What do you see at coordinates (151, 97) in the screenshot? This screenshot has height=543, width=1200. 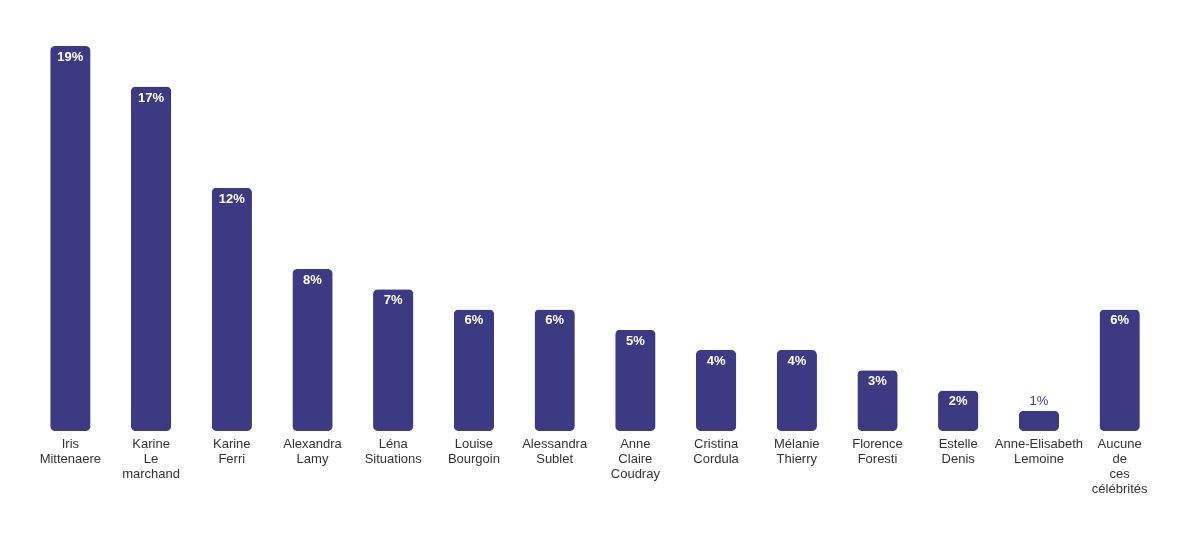 I see `data-label: 17%` at bounding box center [151, 97].